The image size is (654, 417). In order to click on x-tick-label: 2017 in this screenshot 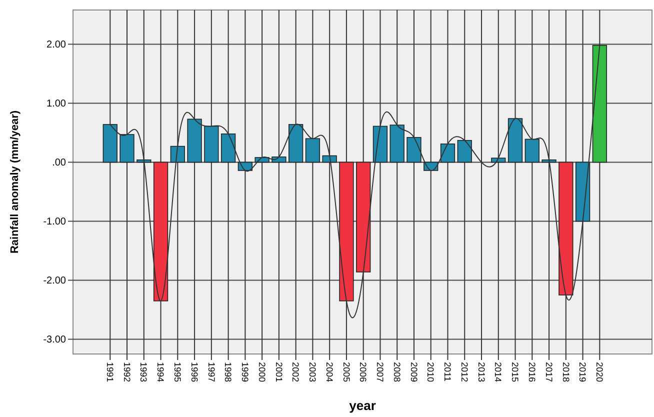, I will do `click(549, 372)`.